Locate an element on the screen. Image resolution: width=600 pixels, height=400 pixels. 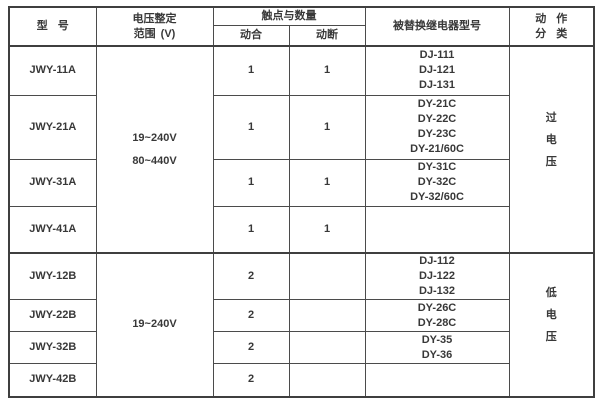
table-row-jwy-32b: JWY-32B 2 DY-35 DY-36 is located at coordinates (301, 347).